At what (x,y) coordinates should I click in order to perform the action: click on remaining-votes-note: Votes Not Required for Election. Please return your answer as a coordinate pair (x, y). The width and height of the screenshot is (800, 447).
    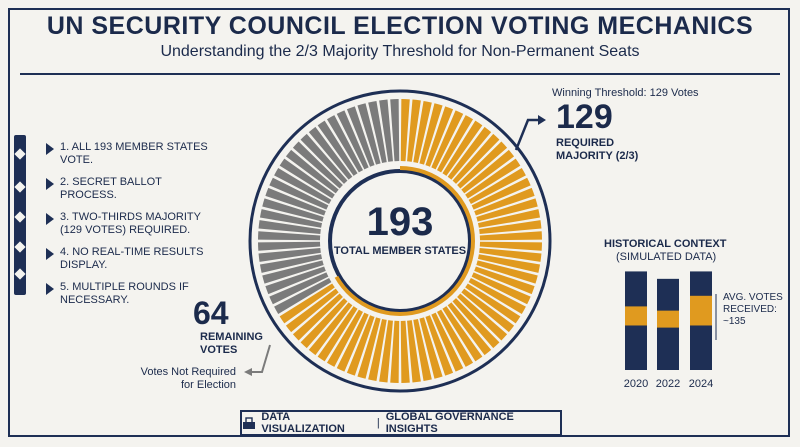
    Looking at the image, I should click on (188, 378).